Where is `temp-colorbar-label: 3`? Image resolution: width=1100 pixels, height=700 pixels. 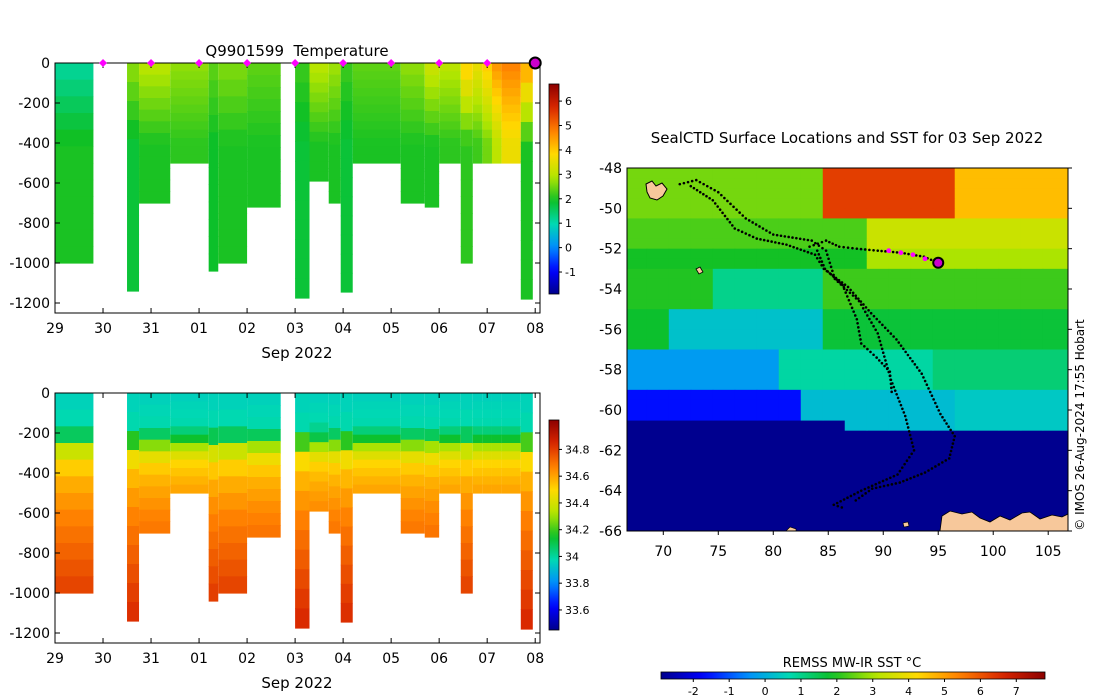 temp-colorbar-label: 3 is located at coordinates (568, 174).